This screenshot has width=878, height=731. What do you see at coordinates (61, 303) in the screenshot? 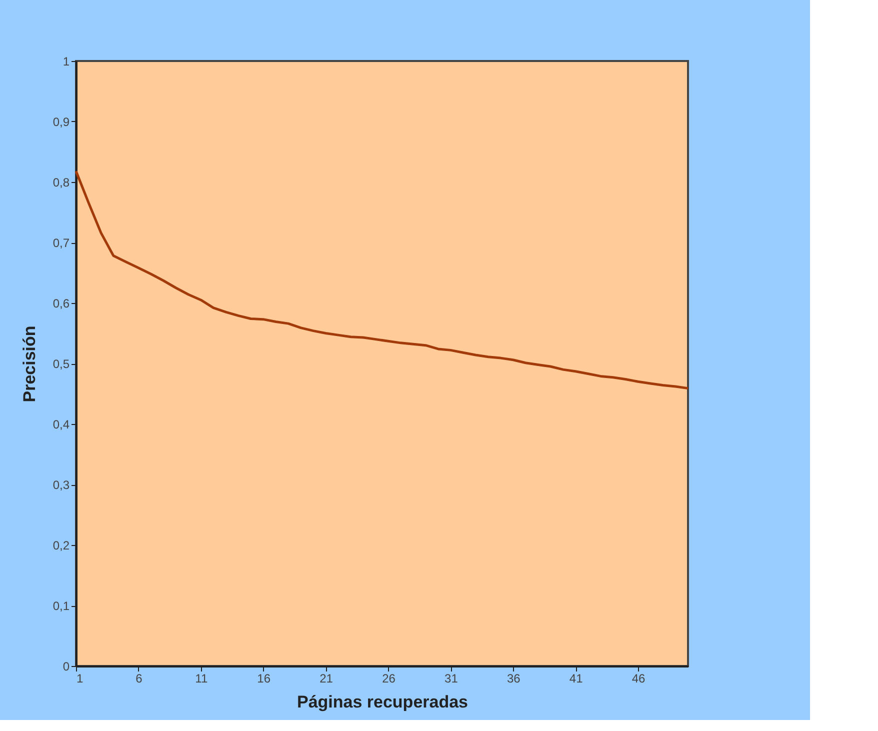
I see `y-tick-label: 0,6` at bounding box center [61, 303].